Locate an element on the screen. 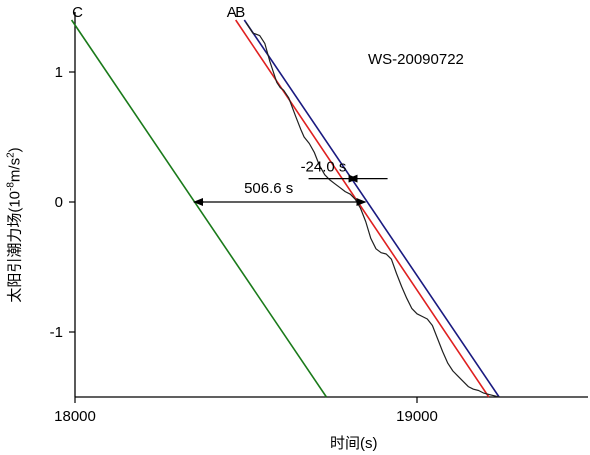 The width and height of the screenshot is (590, 455). x-axis-label: 时间(s) is located at coordinates (354, 443).